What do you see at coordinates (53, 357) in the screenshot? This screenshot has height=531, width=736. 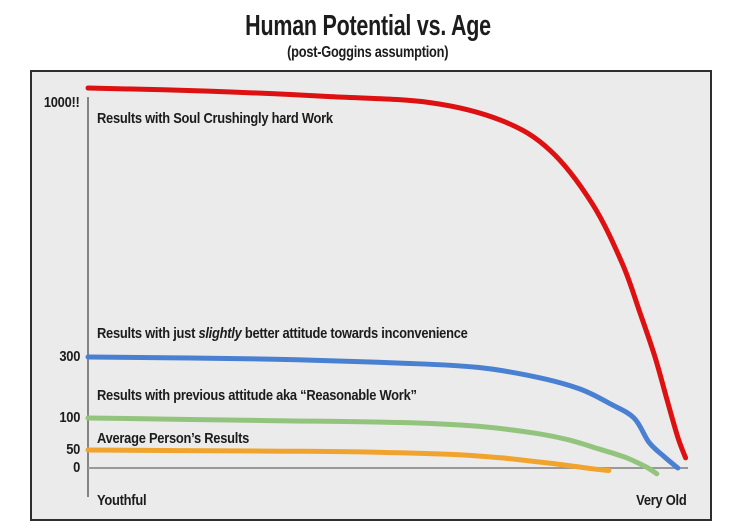 I see `y-tick-300: 300` at bounding box center [53, 357].